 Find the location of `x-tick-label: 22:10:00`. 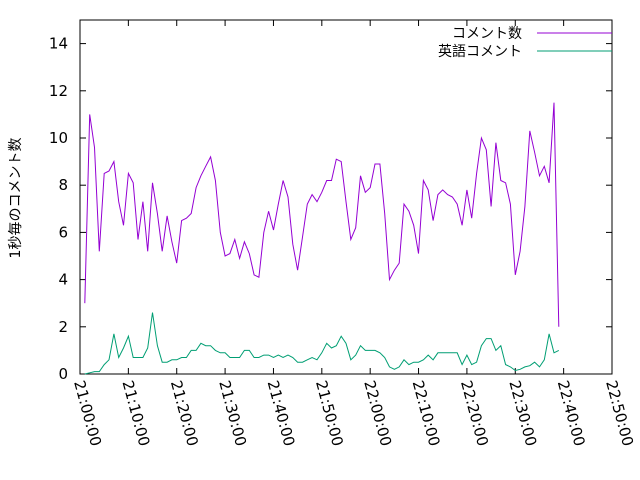

x-tick-label: 22:10:00 is located at coordinates (426, 413).